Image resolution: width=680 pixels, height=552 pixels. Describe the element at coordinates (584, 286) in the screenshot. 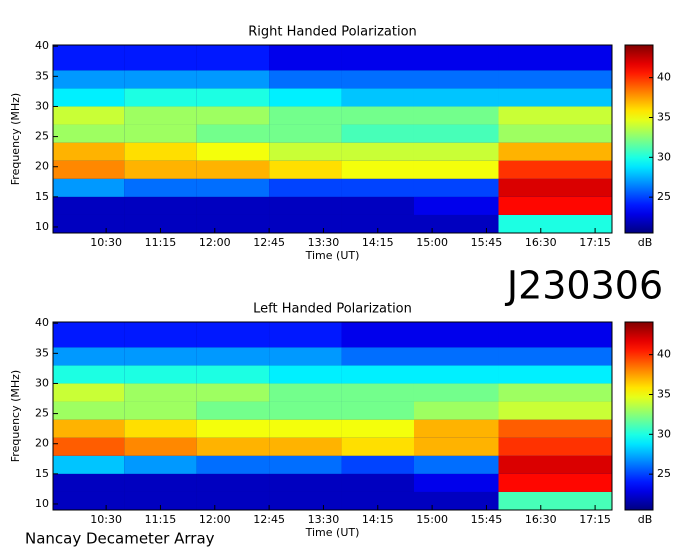

I see `observation-id: J230306` at that location.